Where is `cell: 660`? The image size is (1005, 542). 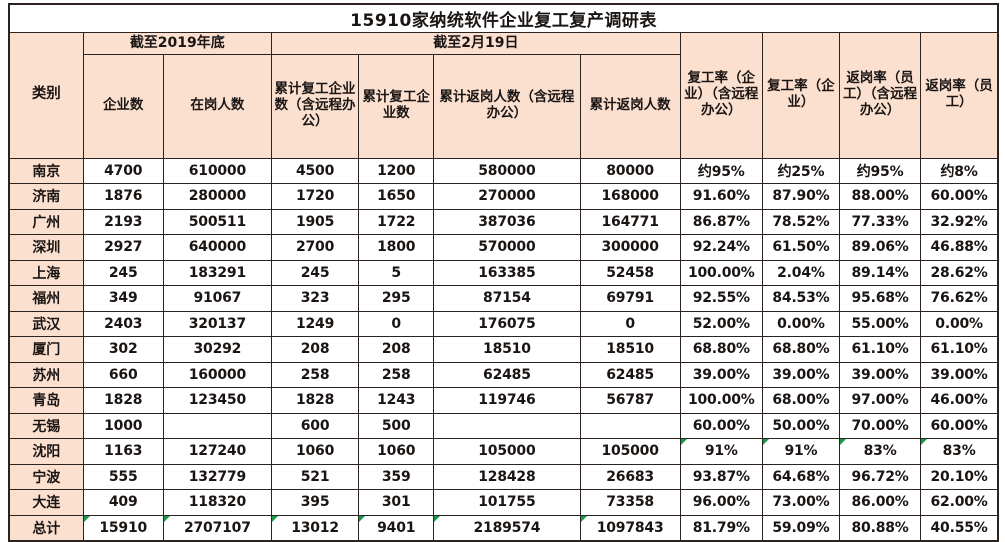 cell: 660 is located at coordinates (123, 374).